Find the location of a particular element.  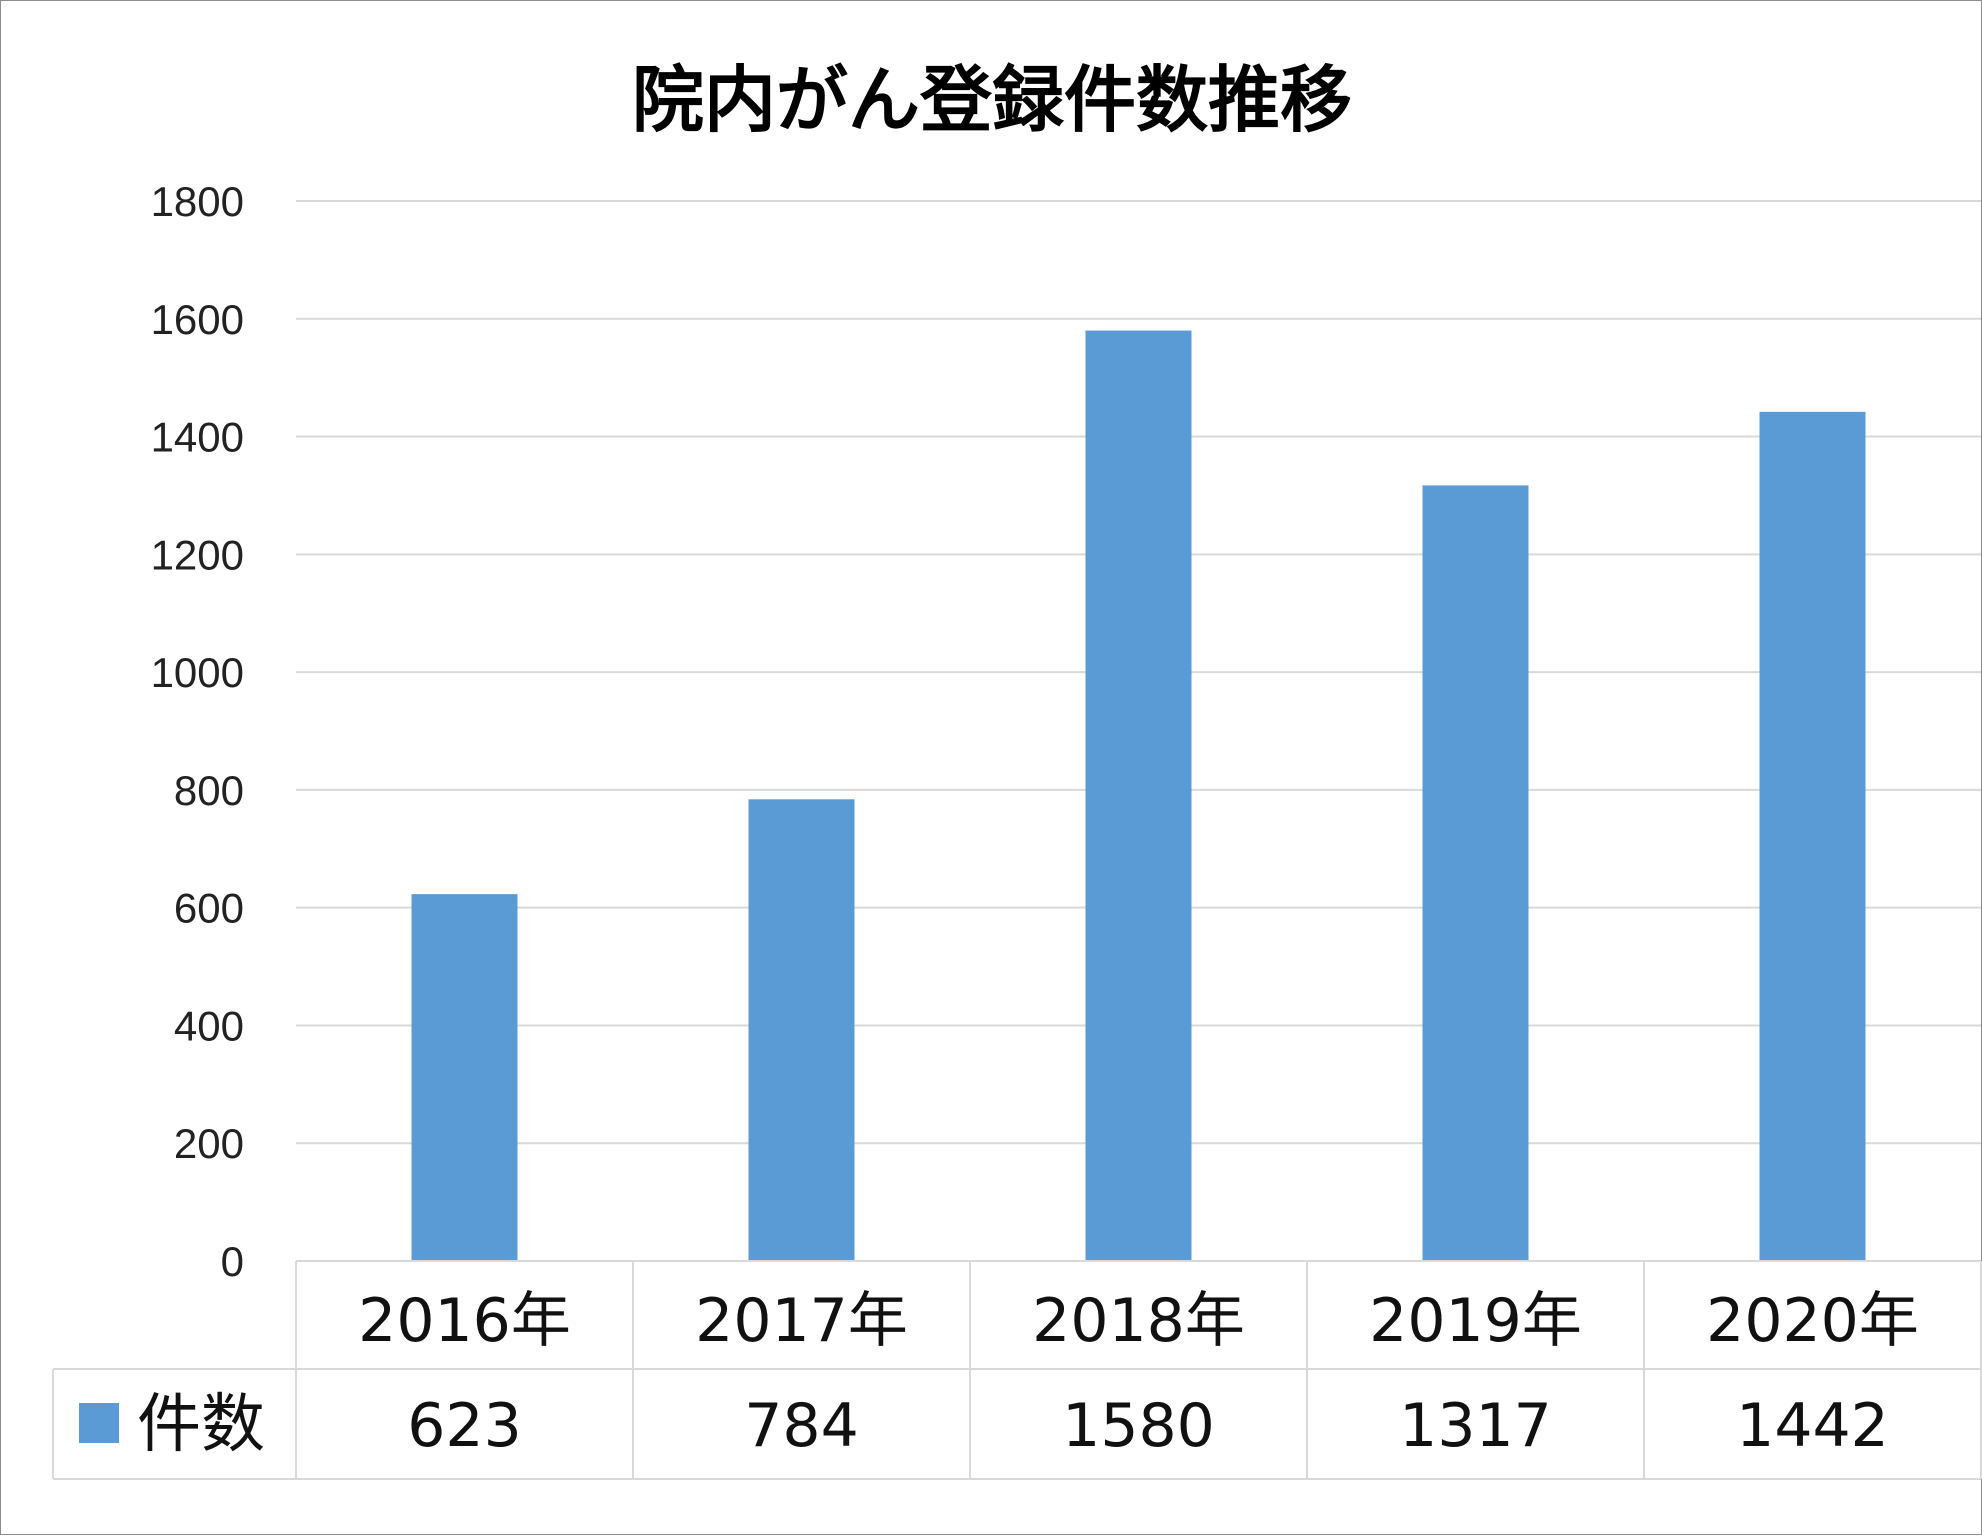

y-axis-ticks: 0 200 400 600 800 1000 1200 1400 1600 1800 is located at coordinates (197, 731).